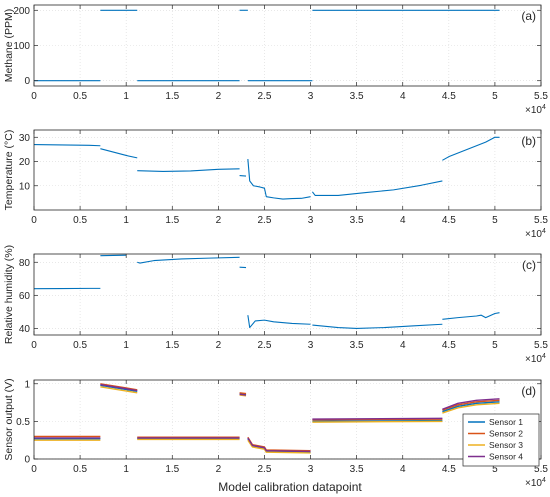 The image size is (550, 497). I want to click on methane-panel-label: (a), so click(528, 16).